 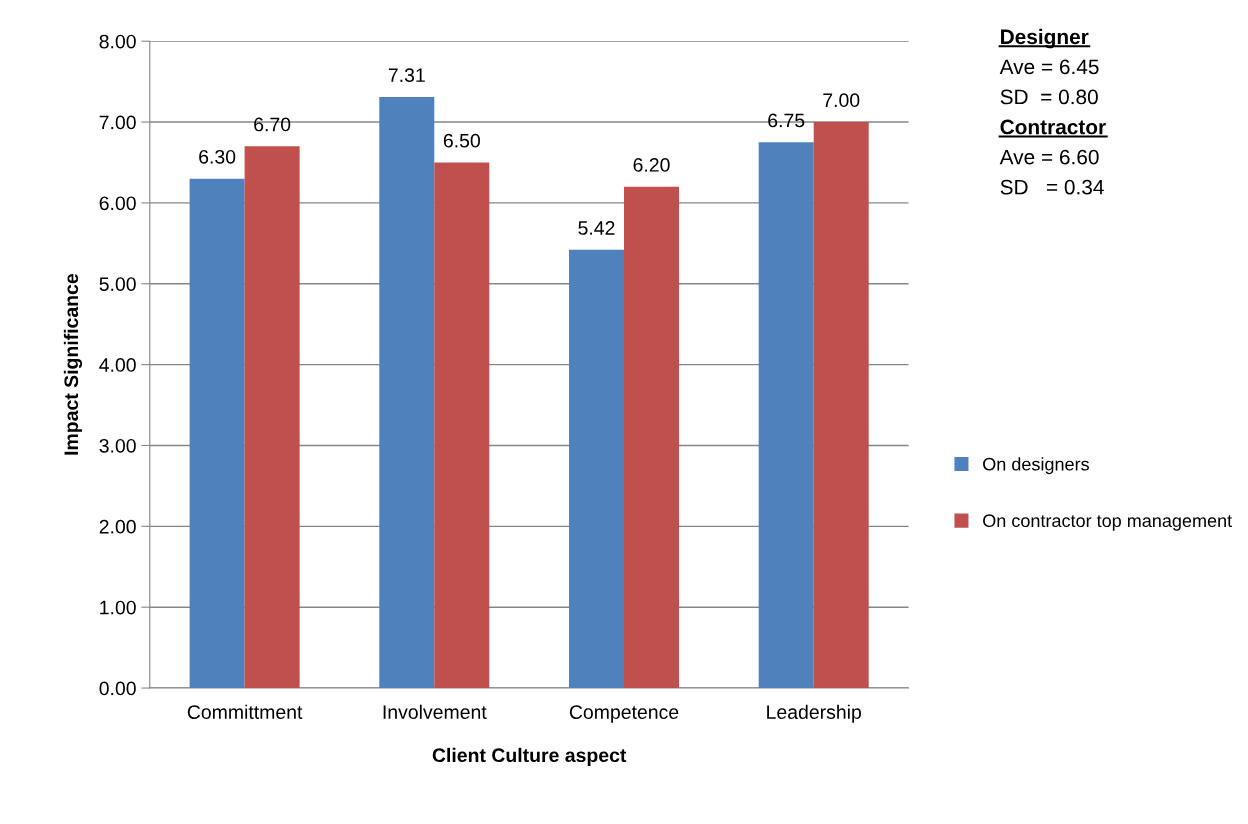 What do you see at coordinates (529, 756) in the screenshot?
I see `x-axis-title: Client Culture aspect` at bounding box center [529, 756].